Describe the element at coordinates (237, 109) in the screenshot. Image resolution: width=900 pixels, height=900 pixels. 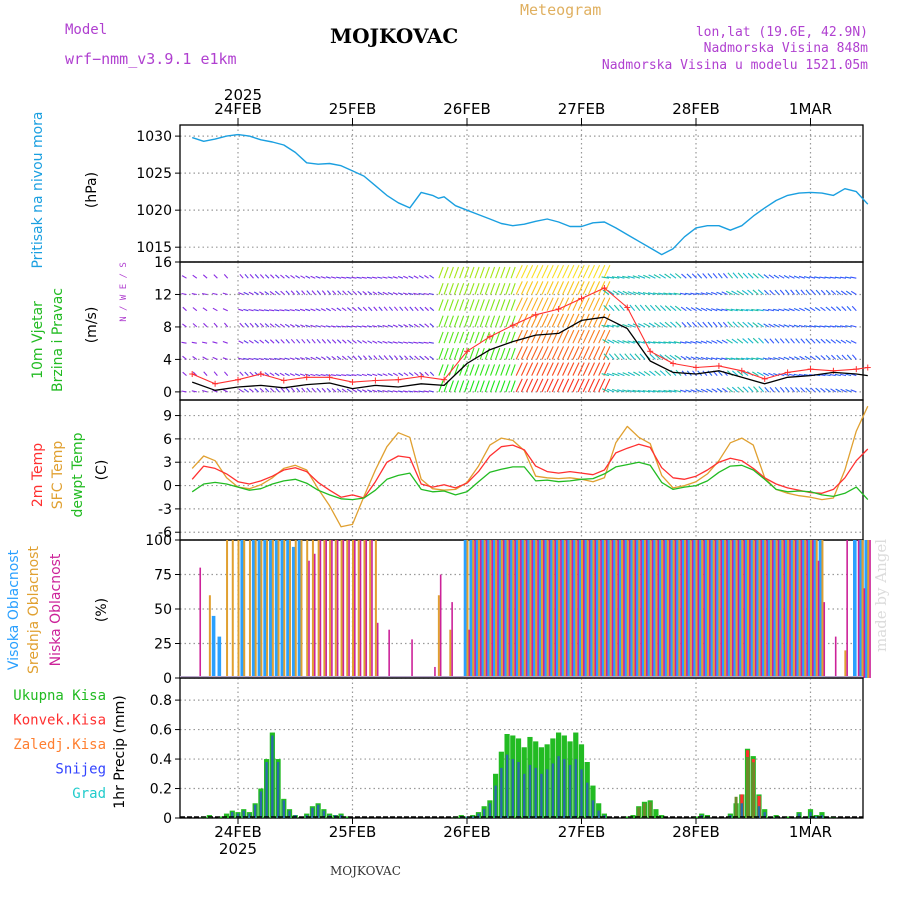
I see `top-date-label: 24FEB` at that location.